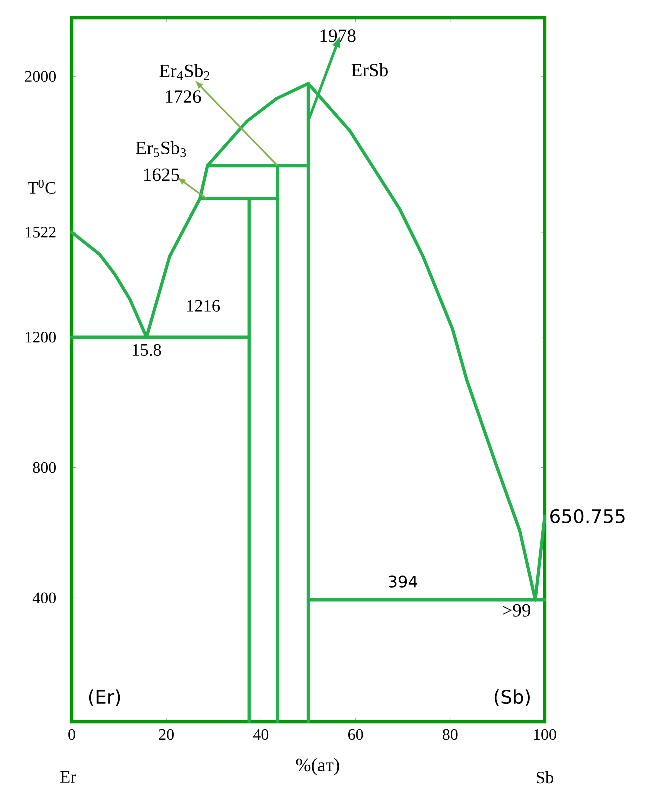 The height and width of the screenshot is (785, 655). I want to click on annotation: 394, so click(403, 582).